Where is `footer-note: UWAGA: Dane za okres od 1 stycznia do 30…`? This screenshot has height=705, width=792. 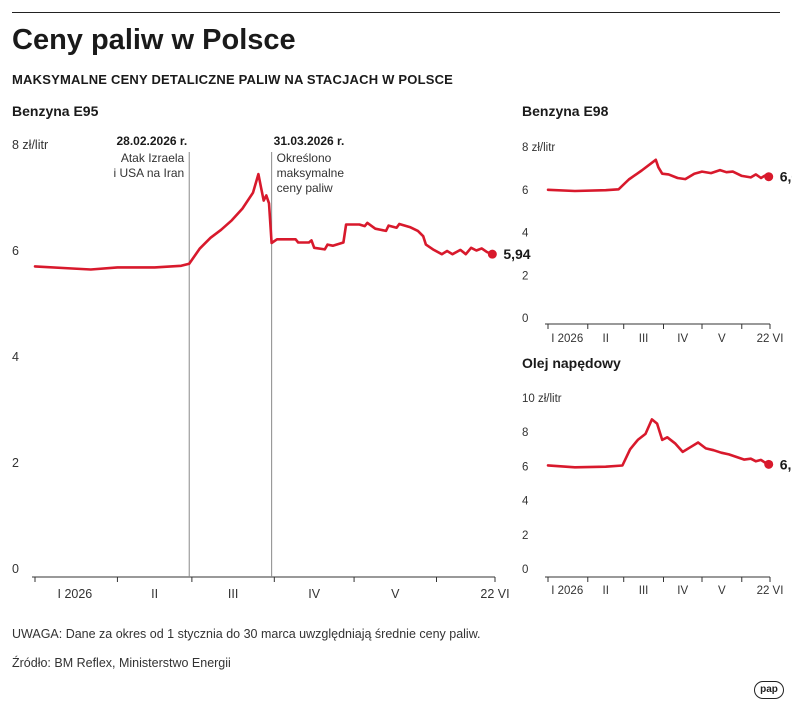
footer-note: UWAGA: Dane za okres od 1 stycznia do 30… is located at coordinates (246, 634).